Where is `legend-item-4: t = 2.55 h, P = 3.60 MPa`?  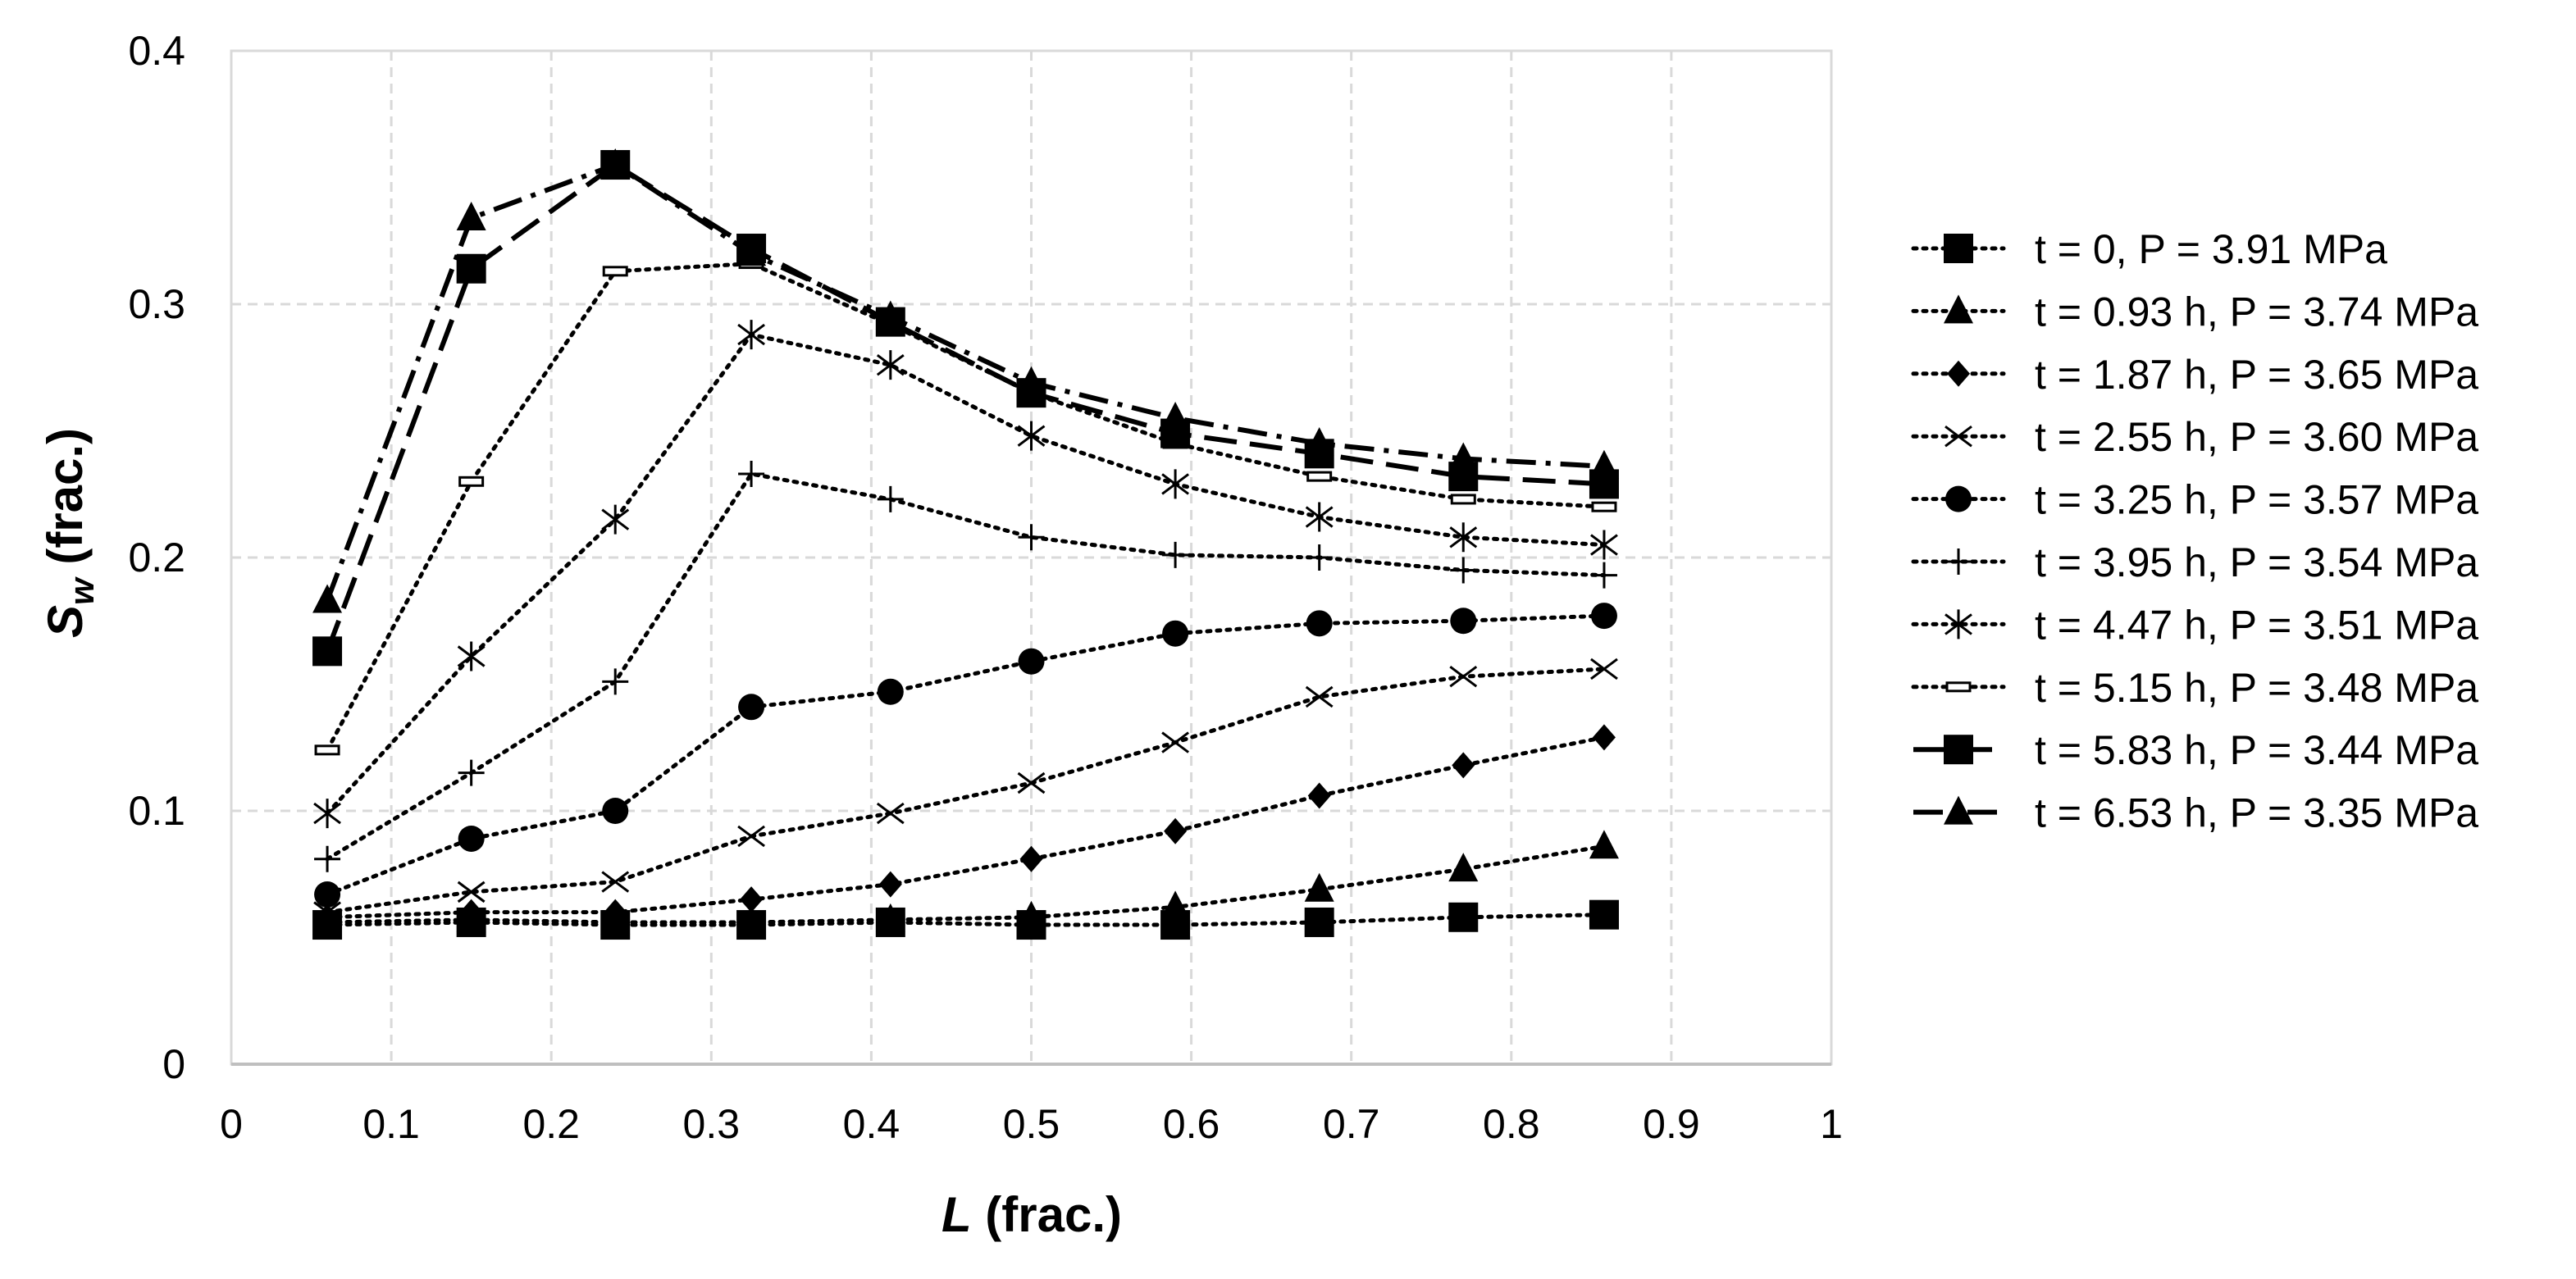 legend-item-4: t = 2.55 h, P = 3.60 MPa is located at coordinates (2194, 437).